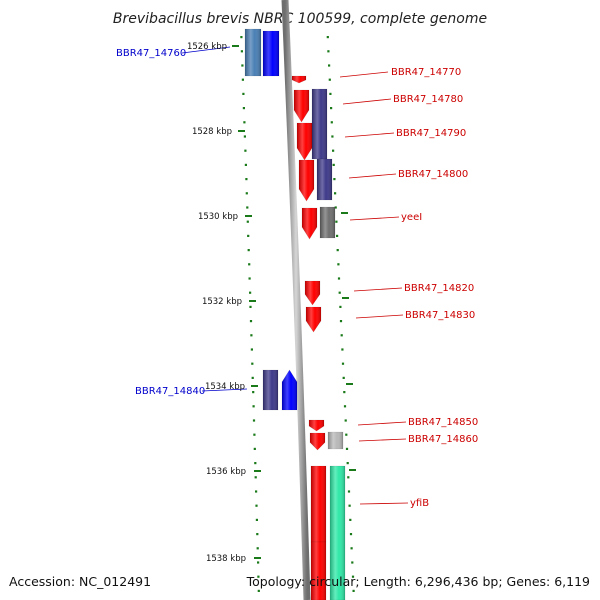  What do you see at coordinates (253, 52) in the screenshot?
I see `gene-bbr47-14760-a` at bounding box center [253, 52].